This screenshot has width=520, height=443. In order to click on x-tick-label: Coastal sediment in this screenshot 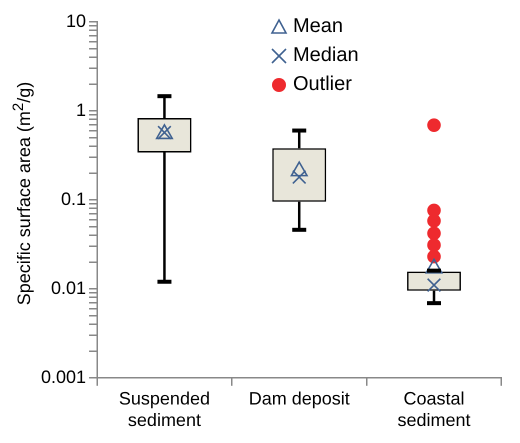, I will do `click(434, 409)`.